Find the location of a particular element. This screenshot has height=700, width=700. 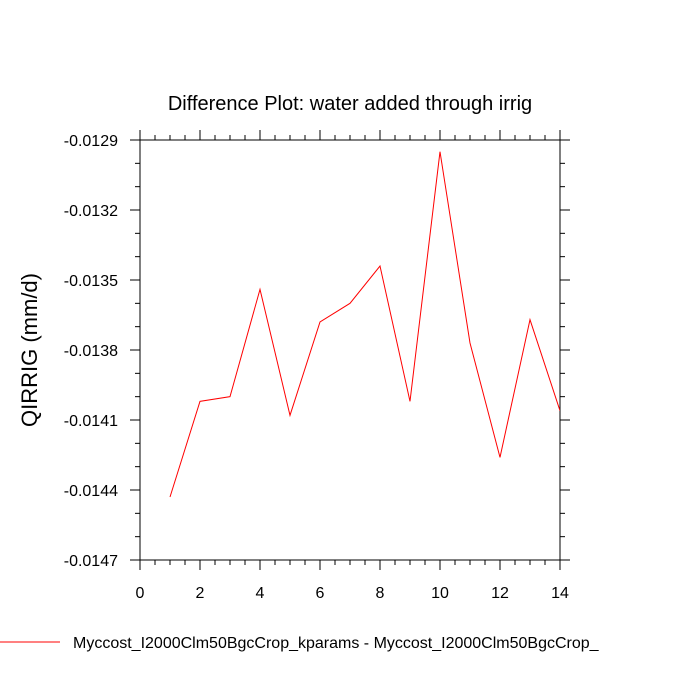

y-tick-label: -0.0144 is located at coordinates (91, 491).